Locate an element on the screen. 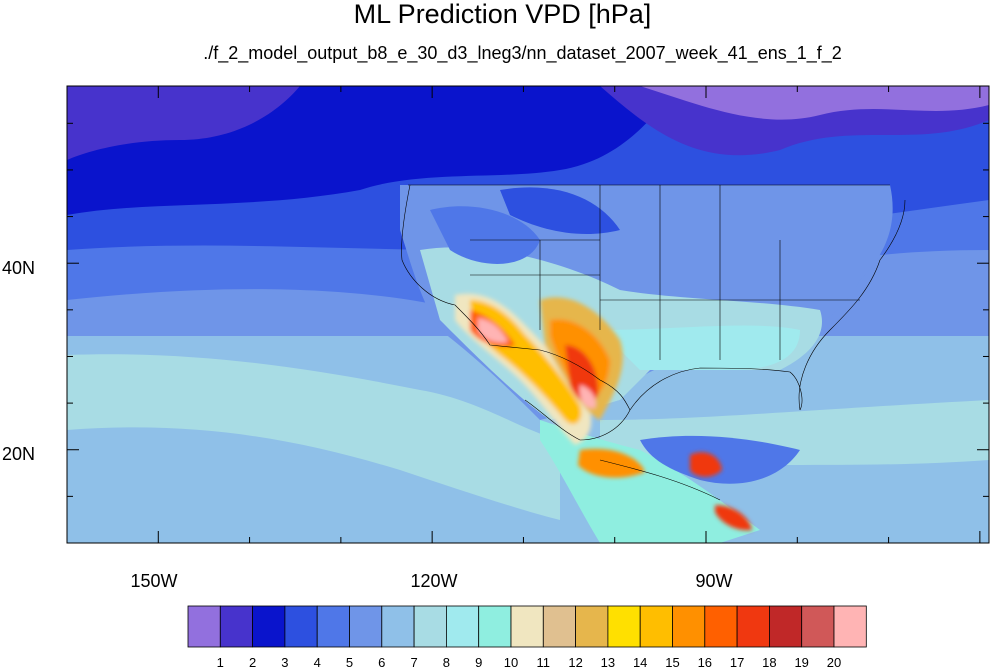 The image size is (1005, 672). colorbar-tick-label: 19 is located at coordinates (801, 662).